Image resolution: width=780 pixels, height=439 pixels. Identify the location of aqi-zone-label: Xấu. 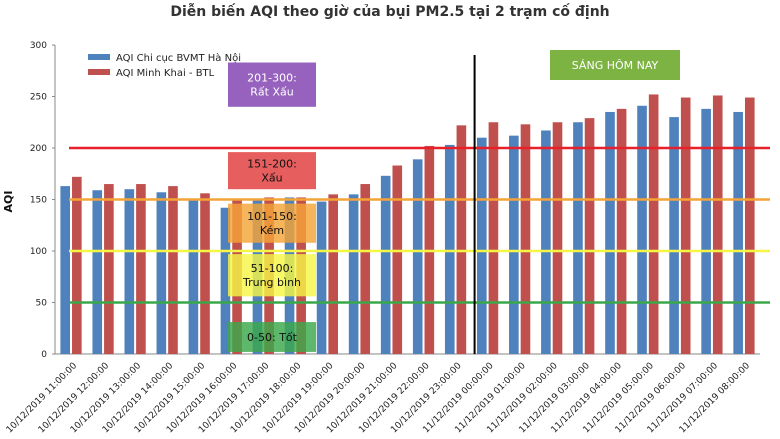
(271, 178).